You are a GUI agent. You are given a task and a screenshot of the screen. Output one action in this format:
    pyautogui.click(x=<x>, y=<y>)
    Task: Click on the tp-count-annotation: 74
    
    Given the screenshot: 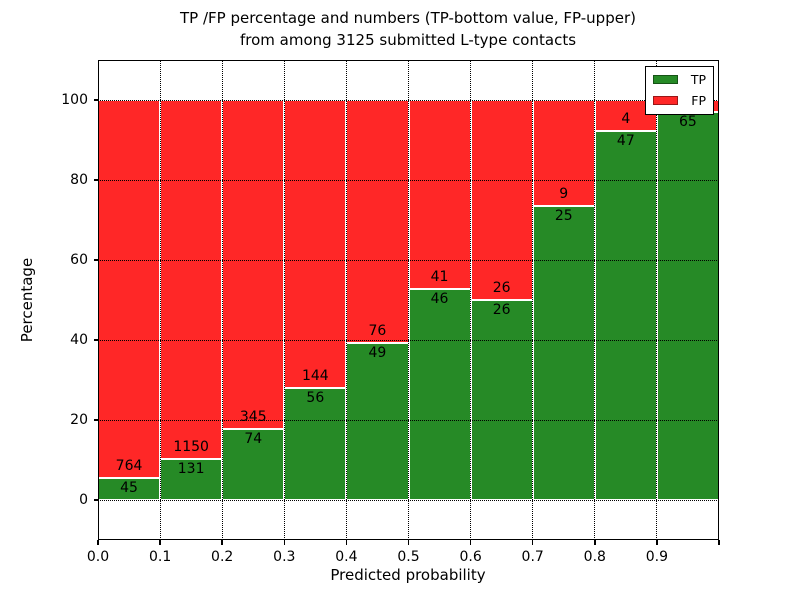 What is the action you would take?
    pyautogui.click(x=253, y=439)
    